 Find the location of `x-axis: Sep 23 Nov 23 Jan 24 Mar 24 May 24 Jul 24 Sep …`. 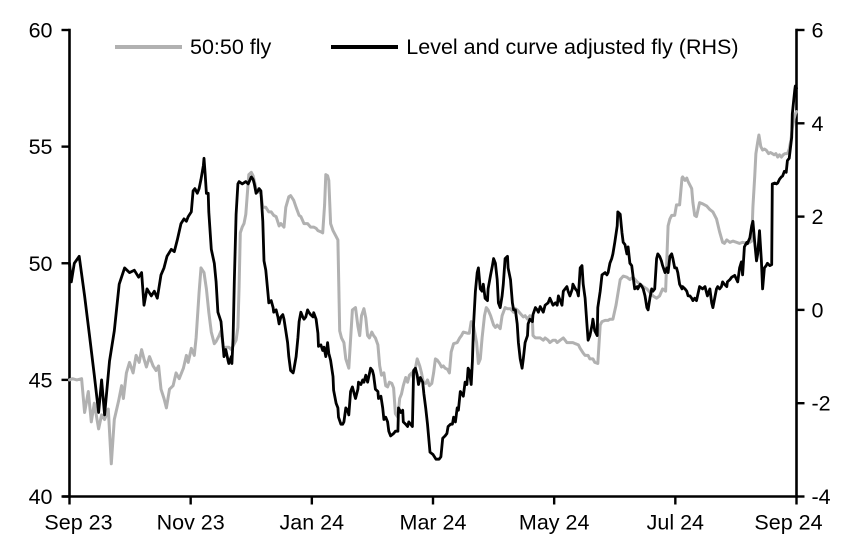

x-axis: Sep 23 Nov 23 Jan 24 Mar 24 May 24 Jul 24 Sep … is located at coordinates (433, 515).